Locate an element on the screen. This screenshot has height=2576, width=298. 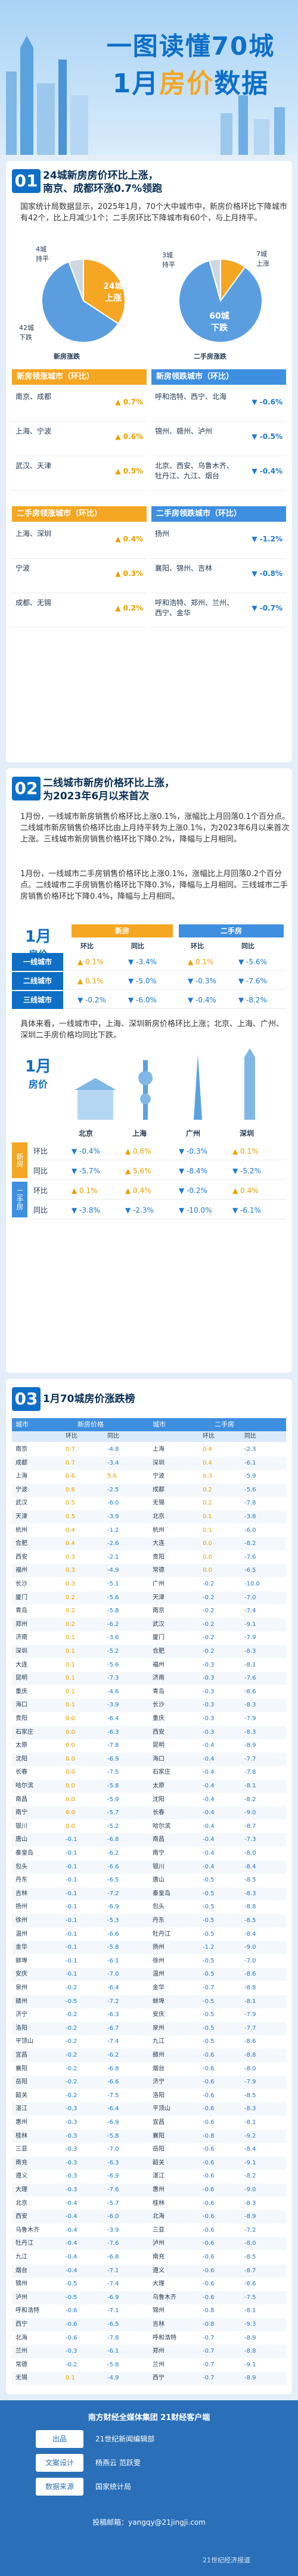
ranking-city: 西宁 is located at coordinates (21, 2324).